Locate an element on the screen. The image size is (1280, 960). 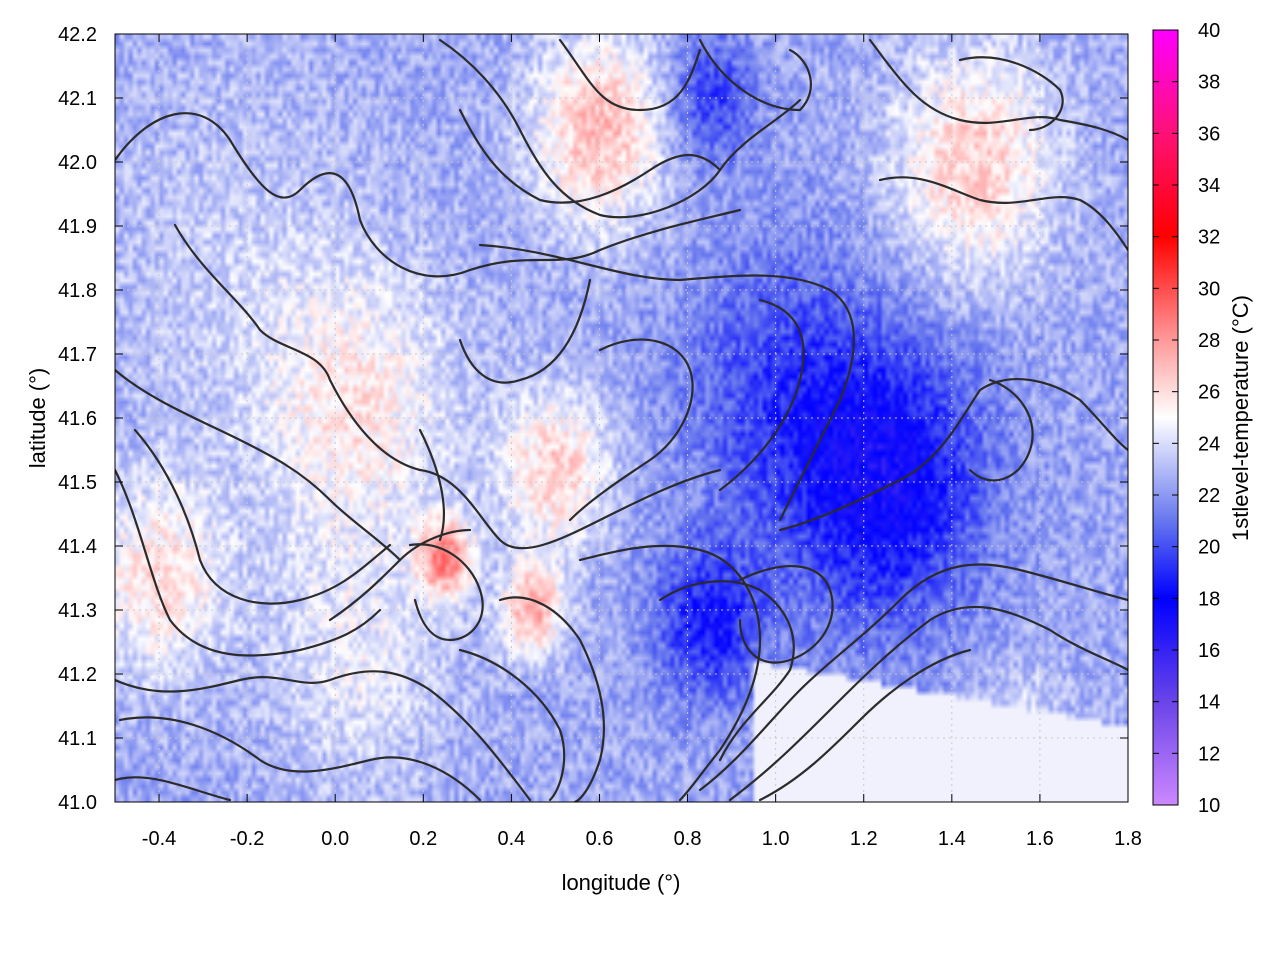
y-tick-label: 41.7 is located at coordinates (77, 355).